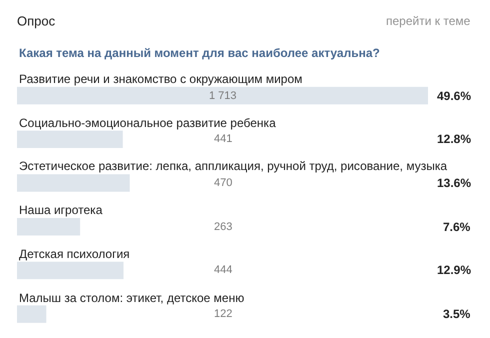 The width and height of the screenshot is (490, 338). I want to click on y-tick-label: Развитие речи и знакомство с окружающим миром, so click(160, 79).